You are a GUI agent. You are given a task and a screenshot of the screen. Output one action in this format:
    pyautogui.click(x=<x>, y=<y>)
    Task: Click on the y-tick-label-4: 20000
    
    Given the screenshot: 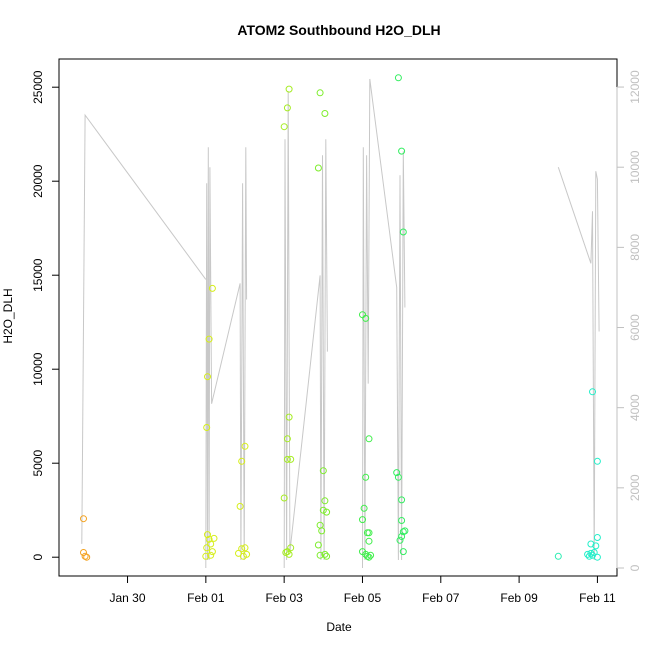 What is the action you would take?
    pyautogui.click(x=38, y=181)
    